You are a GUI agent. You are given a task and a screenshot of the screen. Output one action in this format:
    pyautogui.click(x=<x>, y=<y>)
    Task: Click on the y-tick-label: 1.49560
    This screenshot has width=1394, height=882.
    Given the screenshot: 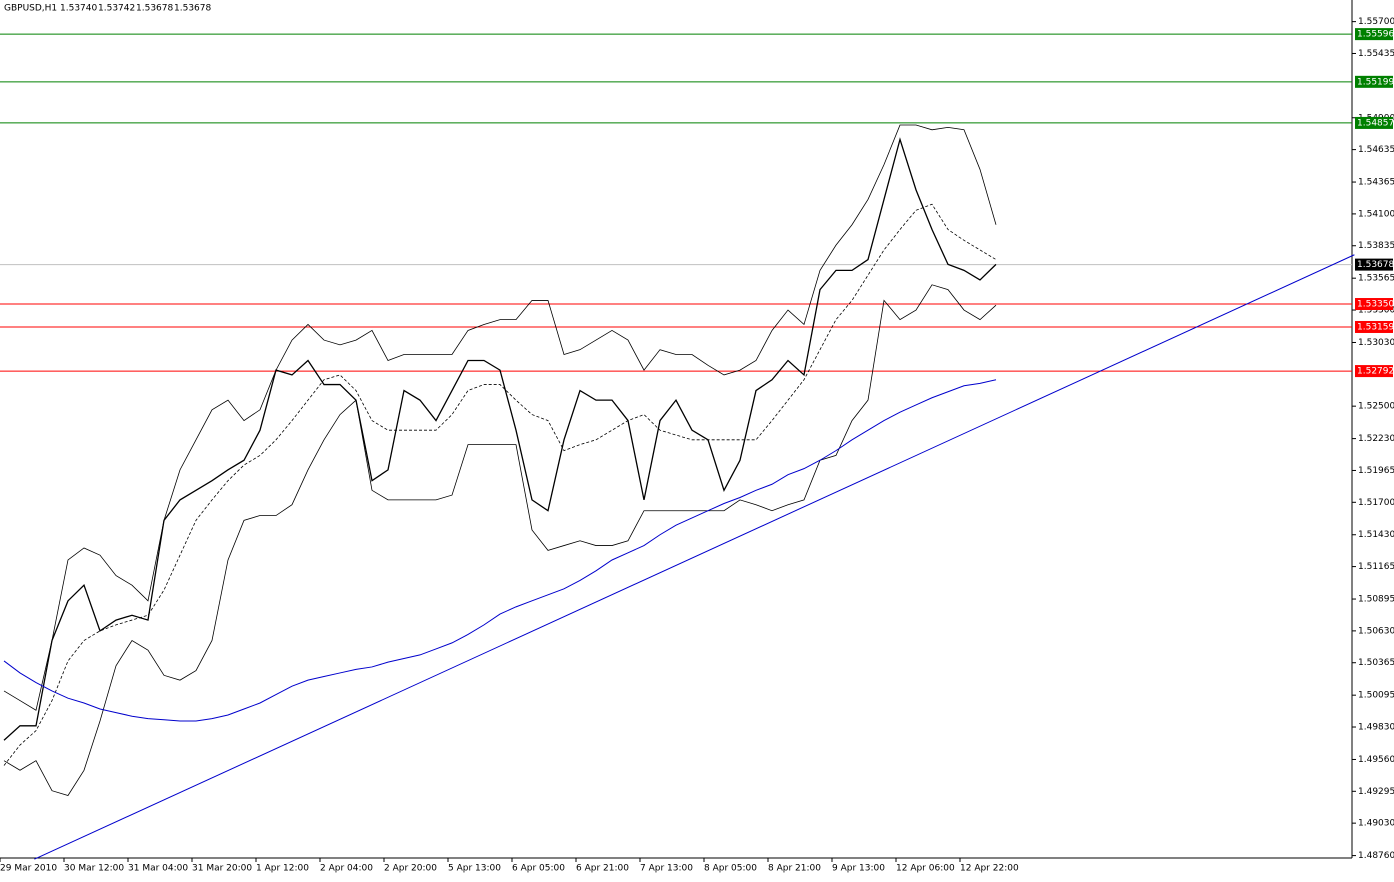 What is the action you would take?
    pyautogui.click(x=1376, y=760)
    